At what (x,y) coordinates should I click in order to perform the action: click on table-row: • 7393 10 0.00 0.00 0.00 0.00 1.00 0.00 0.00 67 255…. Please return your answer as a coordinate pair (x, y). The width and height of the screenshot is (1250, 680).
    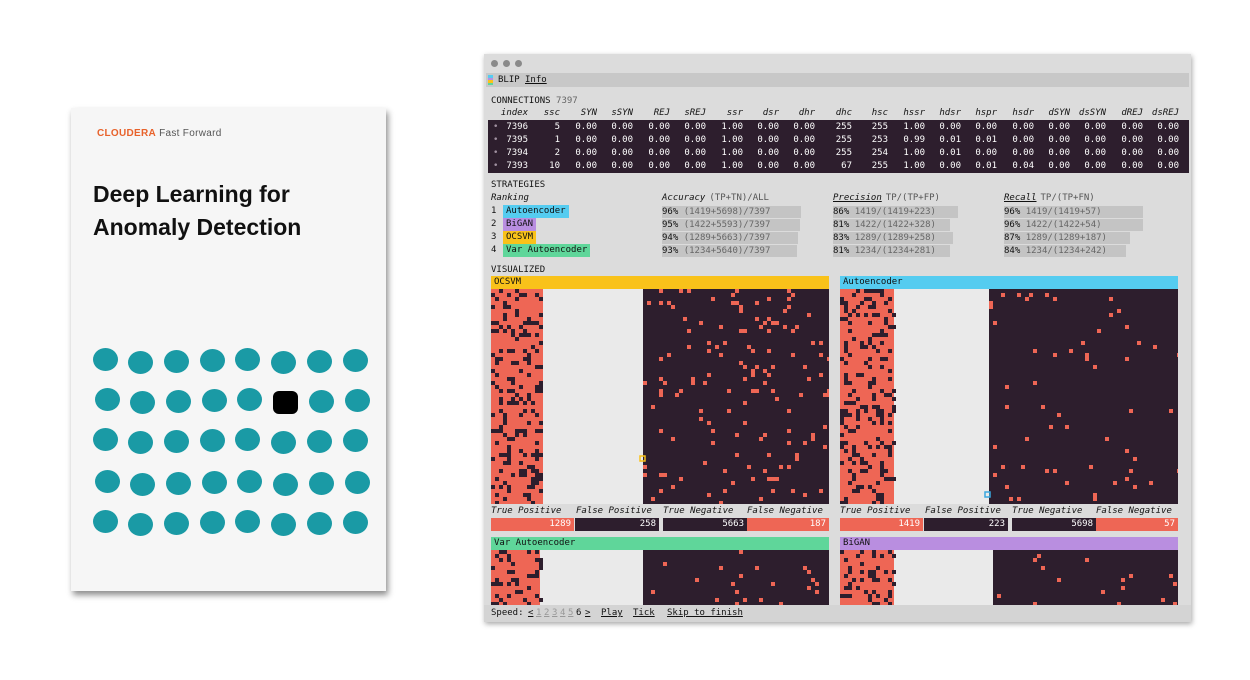
    Looking at the image, I should click on (838, 166).